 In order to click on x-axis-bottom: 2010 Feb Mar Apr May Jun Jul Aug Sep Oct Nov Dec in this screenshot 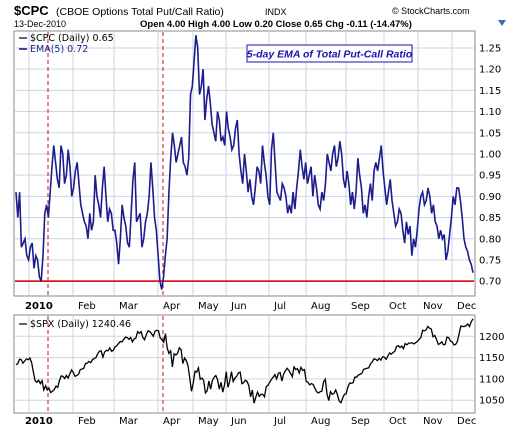, I will do `click(250, 421)`.